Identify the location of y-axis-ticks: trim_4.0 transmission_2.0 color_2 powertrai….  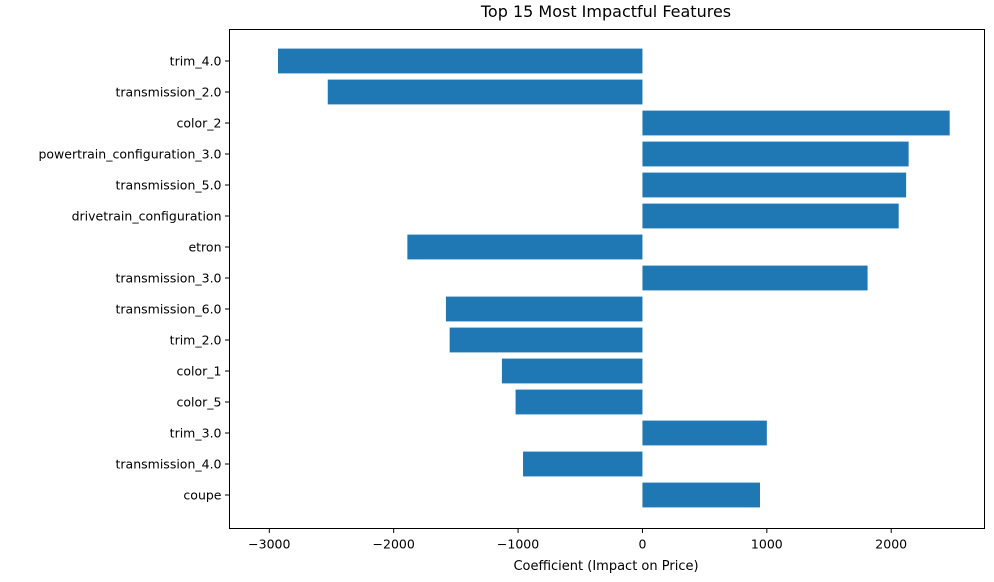
(134, 278).